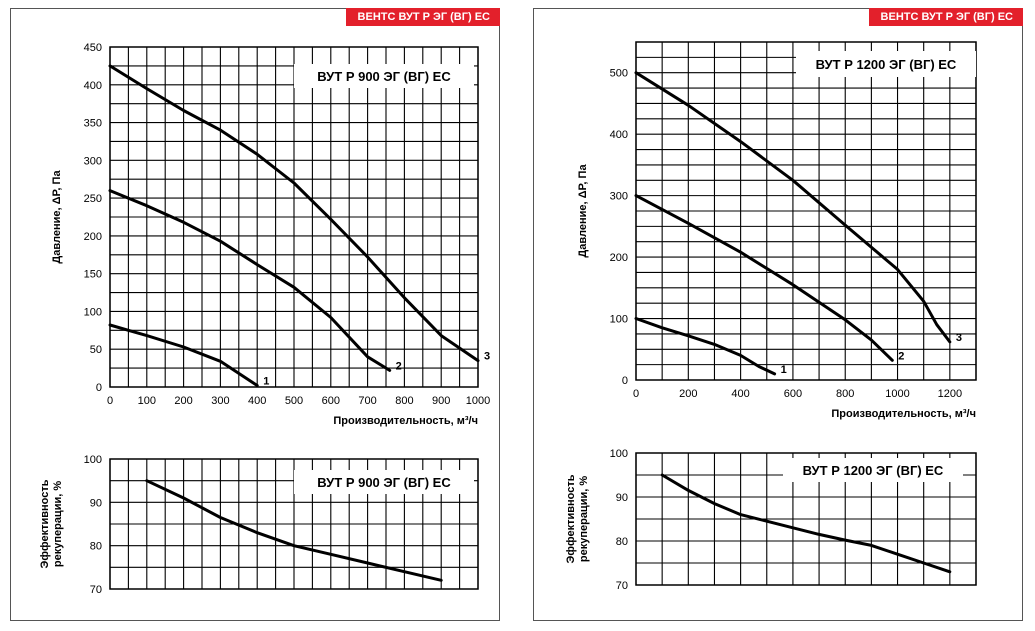 The height and width of the screenshot is (631, 1035). I want to click on y-tick-label: 500, so click(619, 74).